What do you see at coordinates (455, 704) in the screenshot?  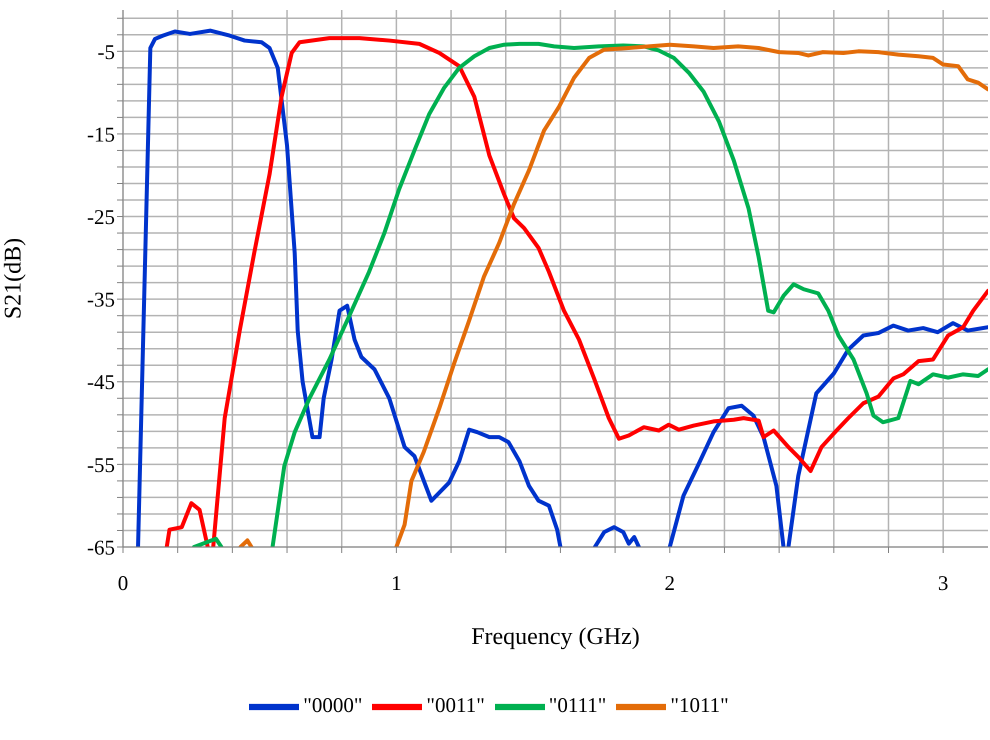 I see `legend-label: "0011"` at bounding box center [455, 704].